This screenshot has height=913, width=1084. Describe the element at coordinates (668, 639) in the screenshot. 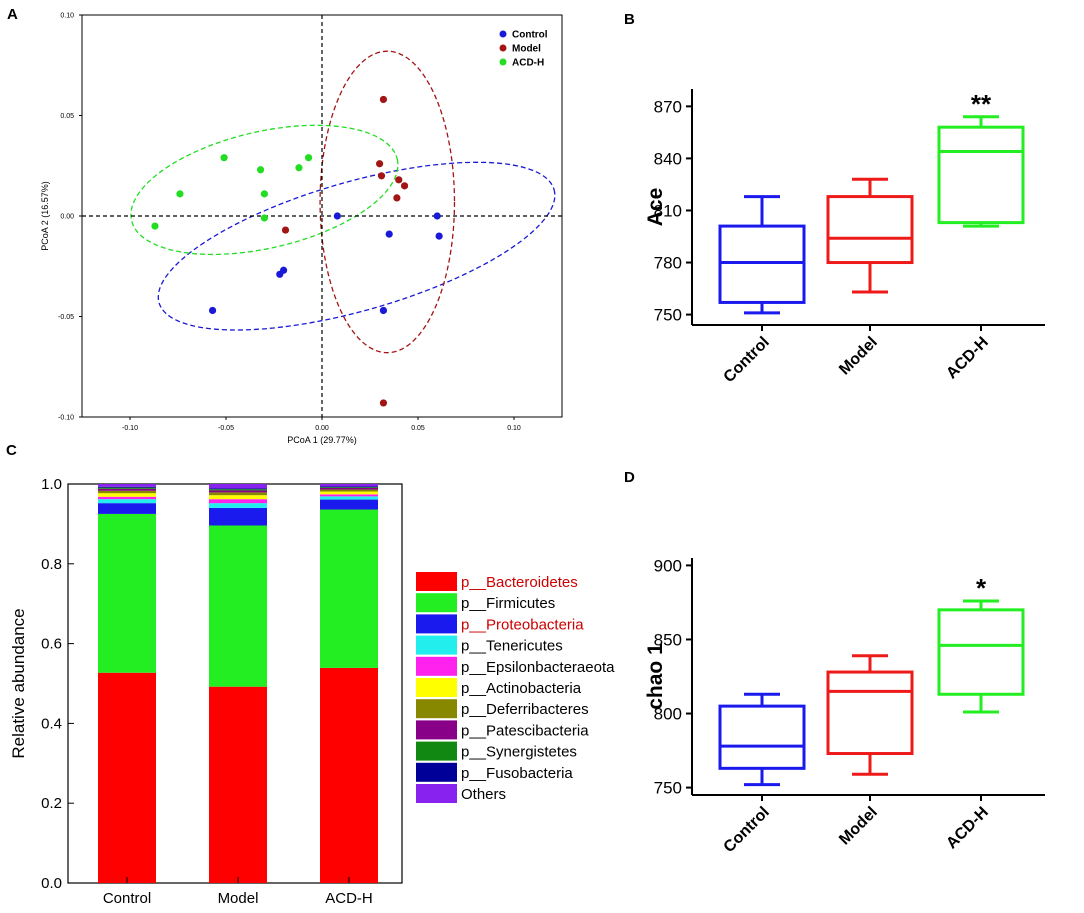

I see `y-tick-label: 850` at that location.